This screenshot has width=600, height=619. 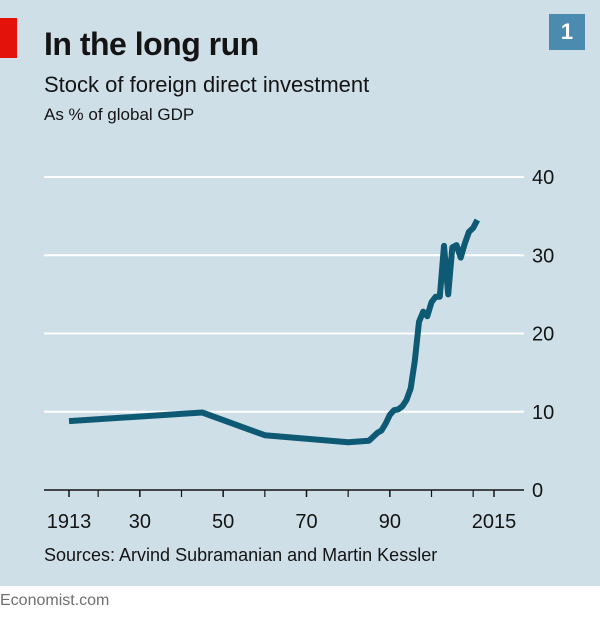 What do you see at coordinates (494, 522) in the screenshot?
I see `x-tick-label: 2015` at bounding box center [494, 522].